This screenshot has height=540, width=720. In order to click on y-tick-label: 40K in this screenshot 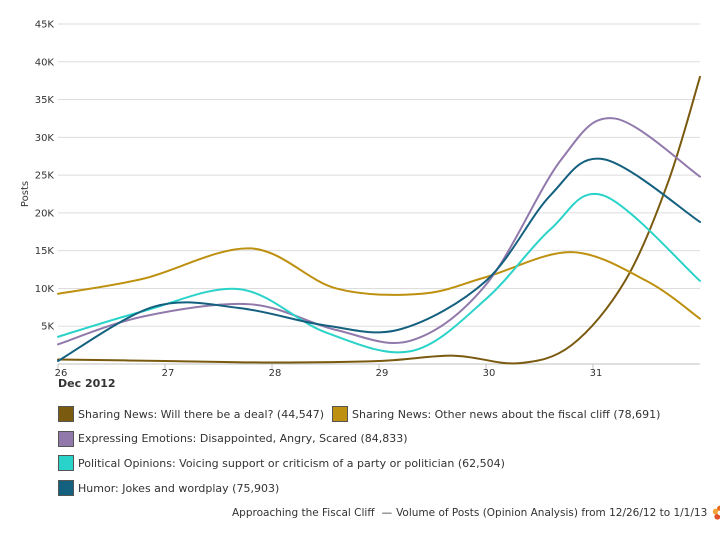, I will do `click(45, 62)`.